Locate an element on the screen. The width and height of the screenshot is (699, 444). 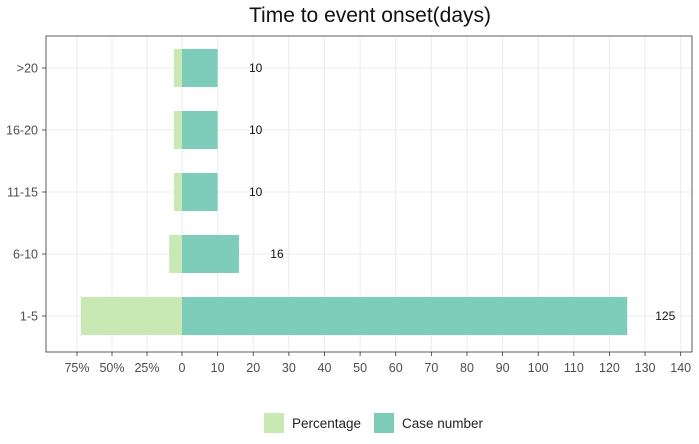
x-tick-label: 100 is located at coordinates (538, 368).